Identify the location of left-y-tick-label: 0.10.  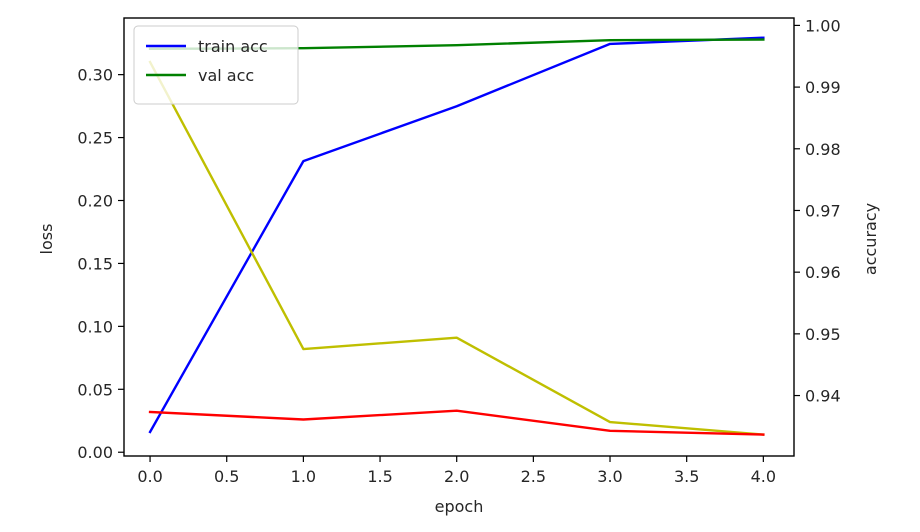
(95, 326).